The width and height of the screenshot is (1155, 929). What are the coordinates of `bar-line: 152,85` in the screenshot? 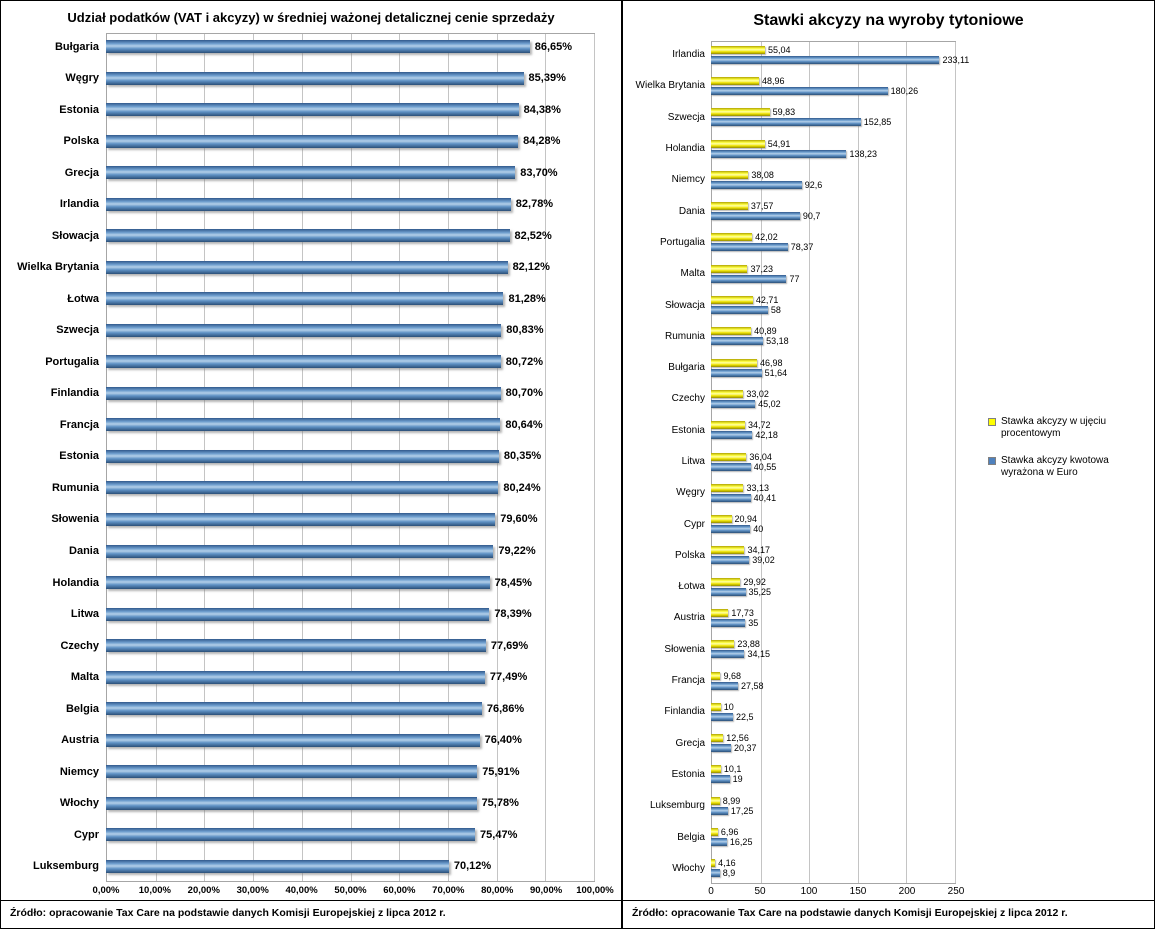 It's located at (833, 122).